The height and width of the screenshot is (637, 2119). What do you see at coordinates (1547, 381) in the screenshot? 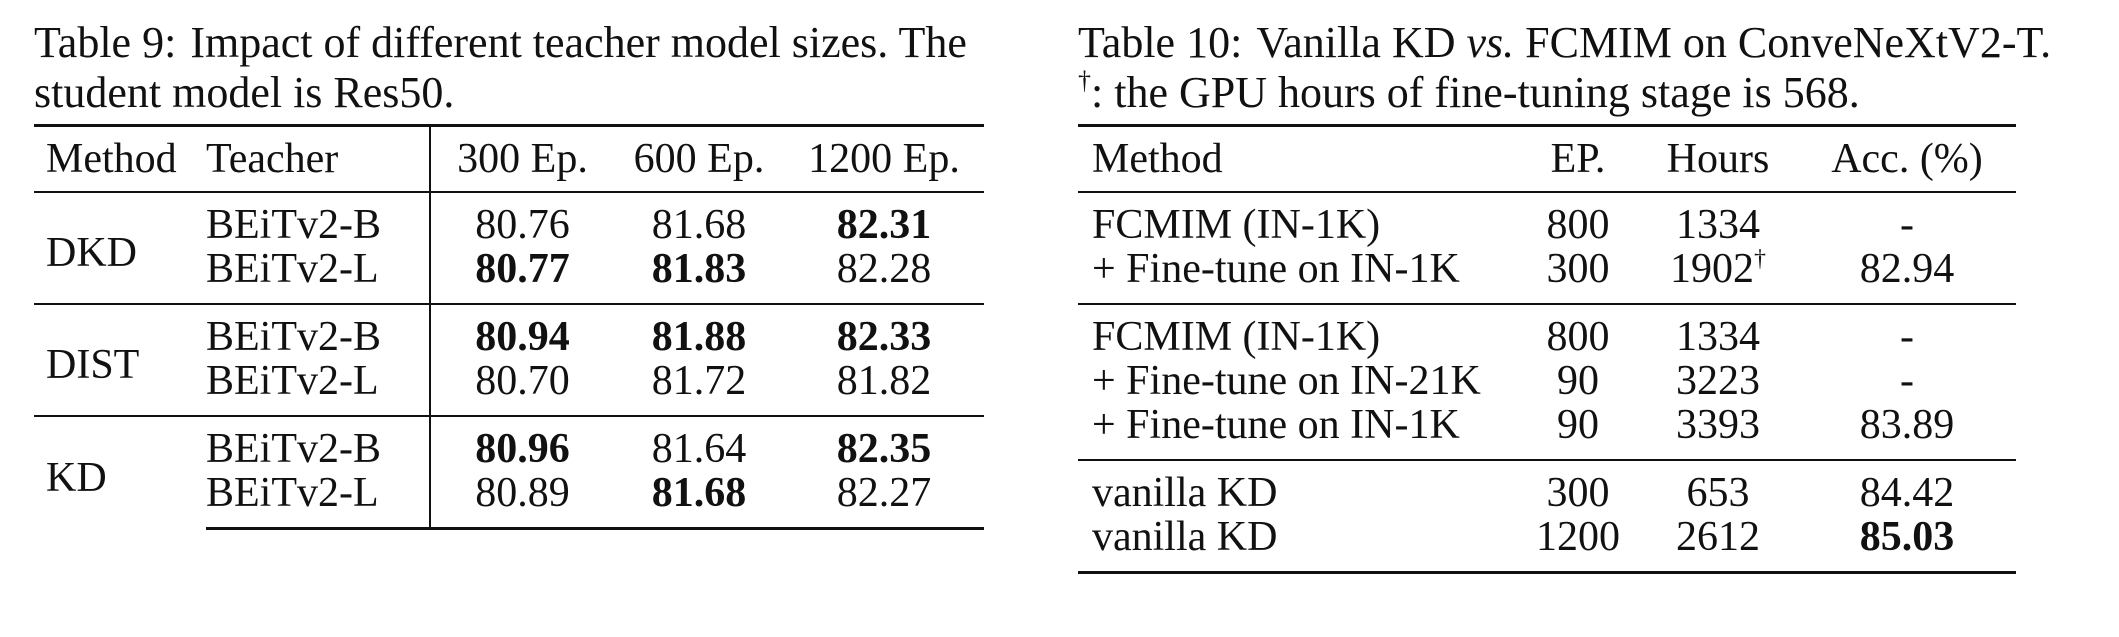
I see `table10-row: + Fine-tune on IN-21K 90 3223 -` at bounding box center [1547, 381].